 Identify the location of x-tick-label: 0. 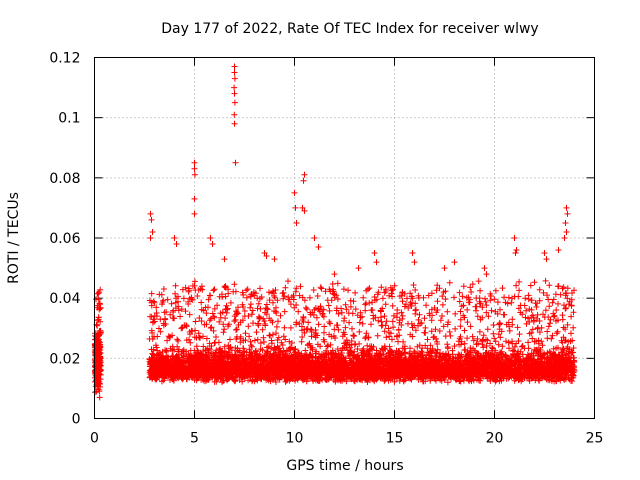
(94, 439).